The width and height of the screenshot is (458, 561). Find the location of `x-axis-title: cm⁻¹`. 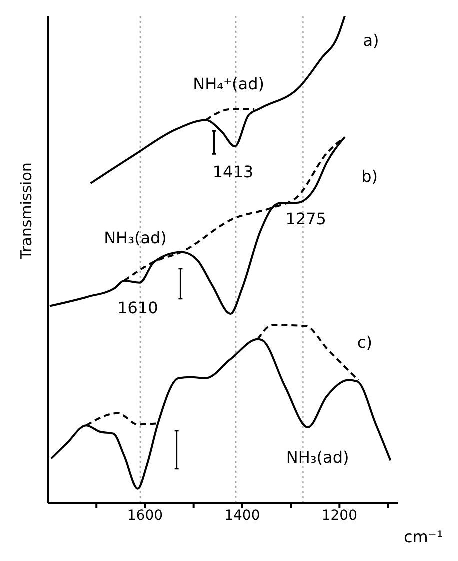

x-axis-title: cm⁻¹ is located at coordinates (424, 537).